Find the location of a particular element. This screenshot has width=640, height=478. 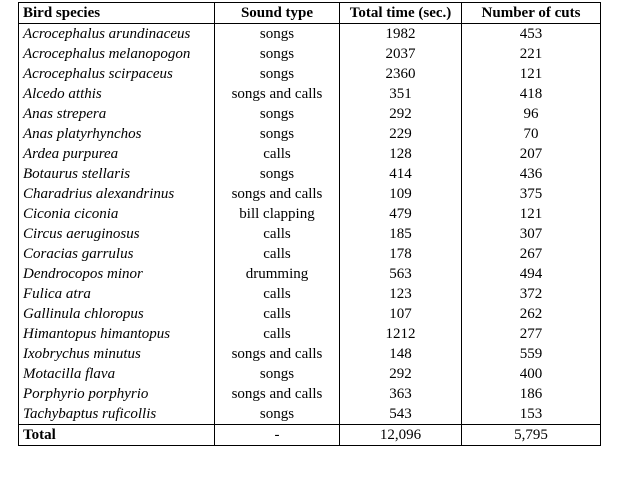

table-cell: 96 is located at coordinates (531, 114).